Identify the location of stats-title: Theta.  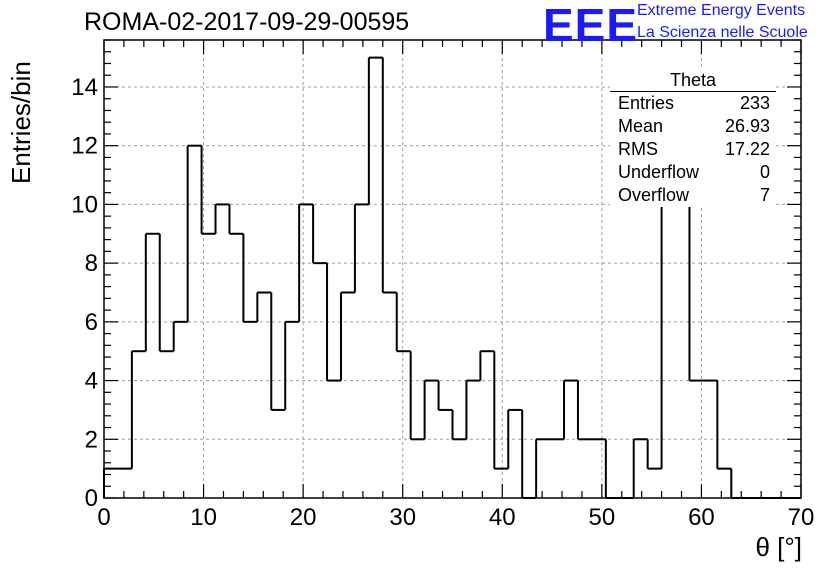
(693, 81).